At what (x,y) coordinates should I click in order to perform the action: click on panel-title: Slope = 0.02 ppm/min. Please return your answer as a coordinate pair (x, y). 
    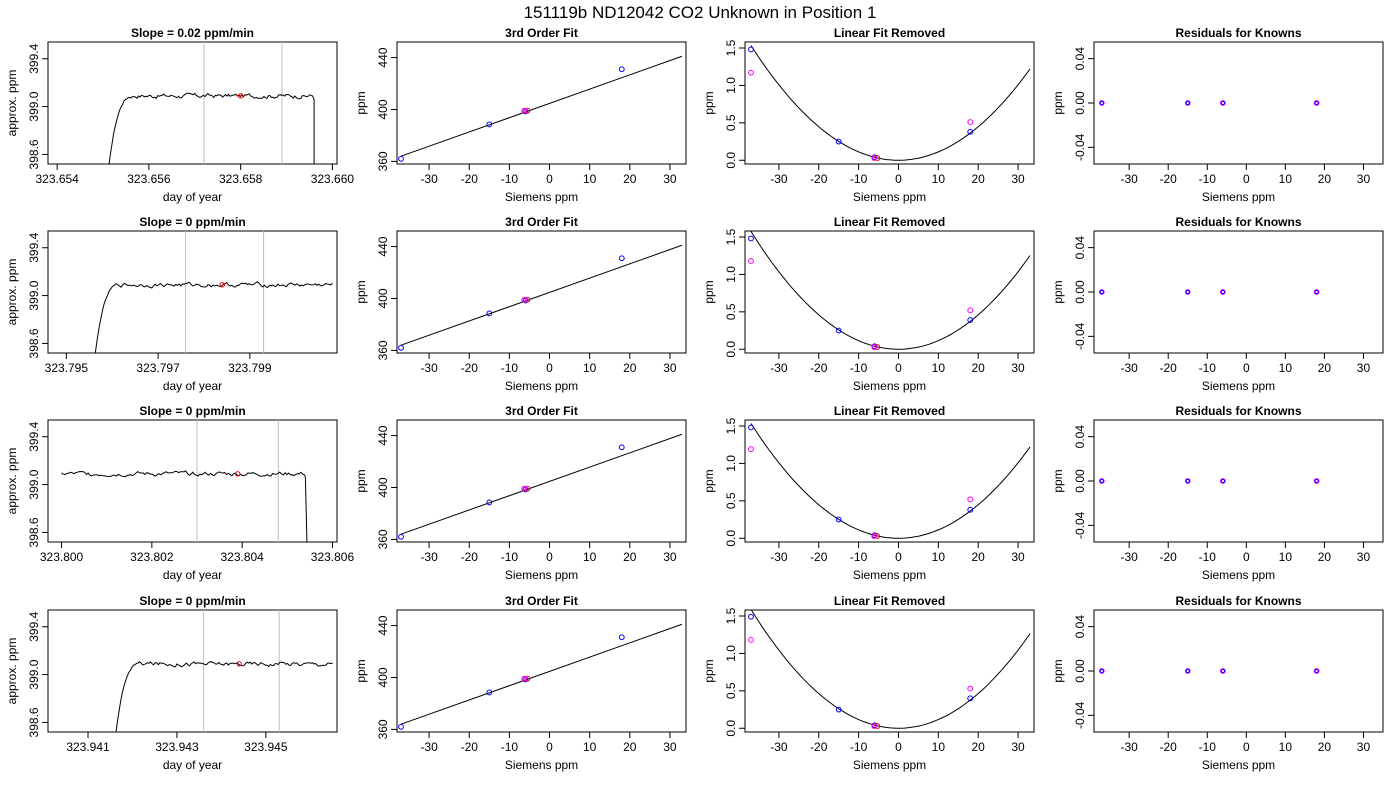
    Looking at the image, I should click on (192, 33).